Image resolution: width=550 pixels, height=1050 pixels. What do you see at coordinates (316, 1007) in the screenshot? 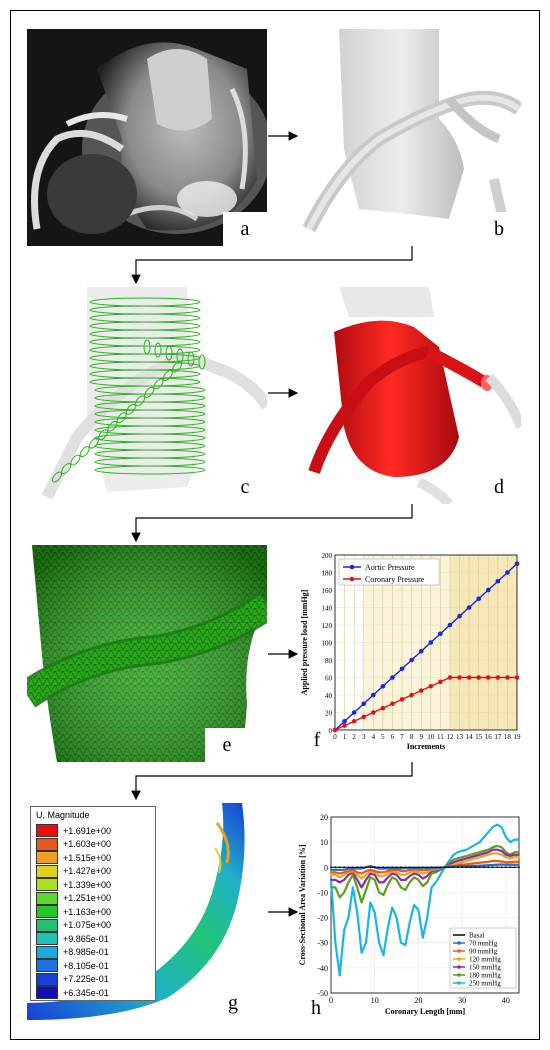
I see `panel-label-h: h` at bounding box center [316, 1007].